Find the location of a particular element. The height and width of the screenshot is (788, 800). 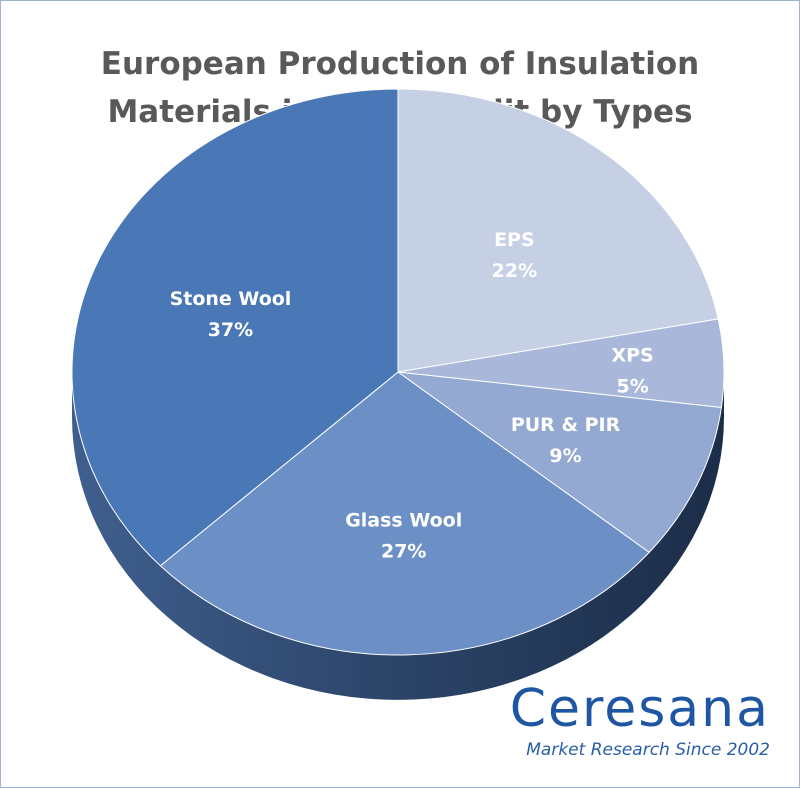

slice-value-eps: 22% is located at coordinates (514, 271).